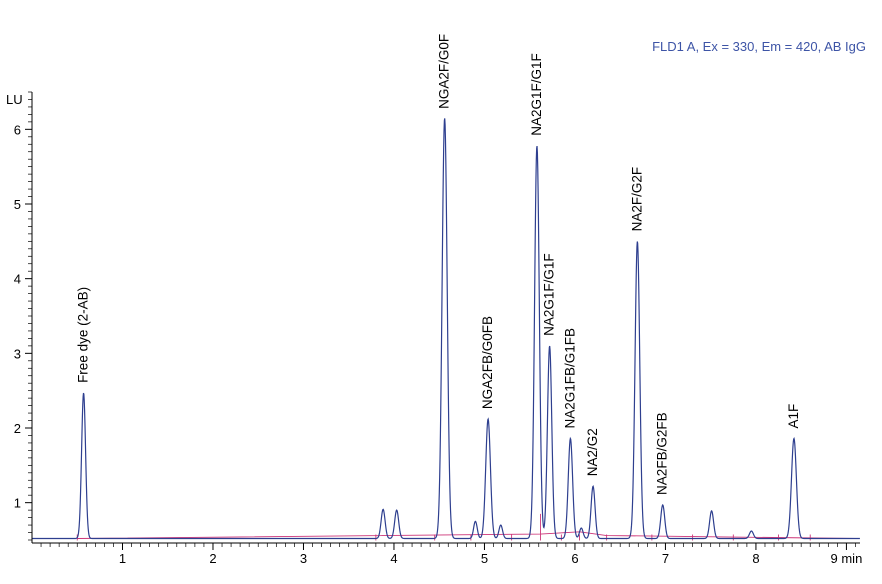  What do you see at coordinates (14, 99) in the screenshot?
I see `y-axis-unit-label: LU` at bounding box center [14, 99].